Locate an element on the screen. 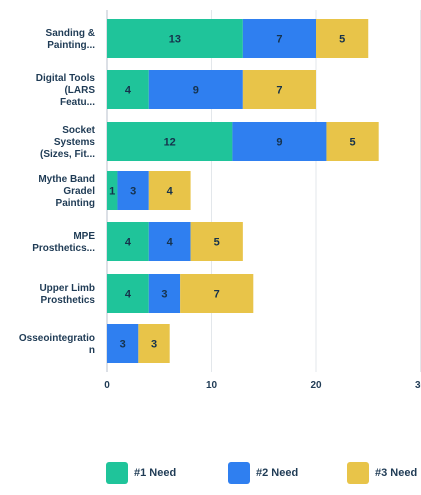 This screenshot has height=495, width=421. legend-label-need-1: #1 Need is located at coordinates (155, 473).